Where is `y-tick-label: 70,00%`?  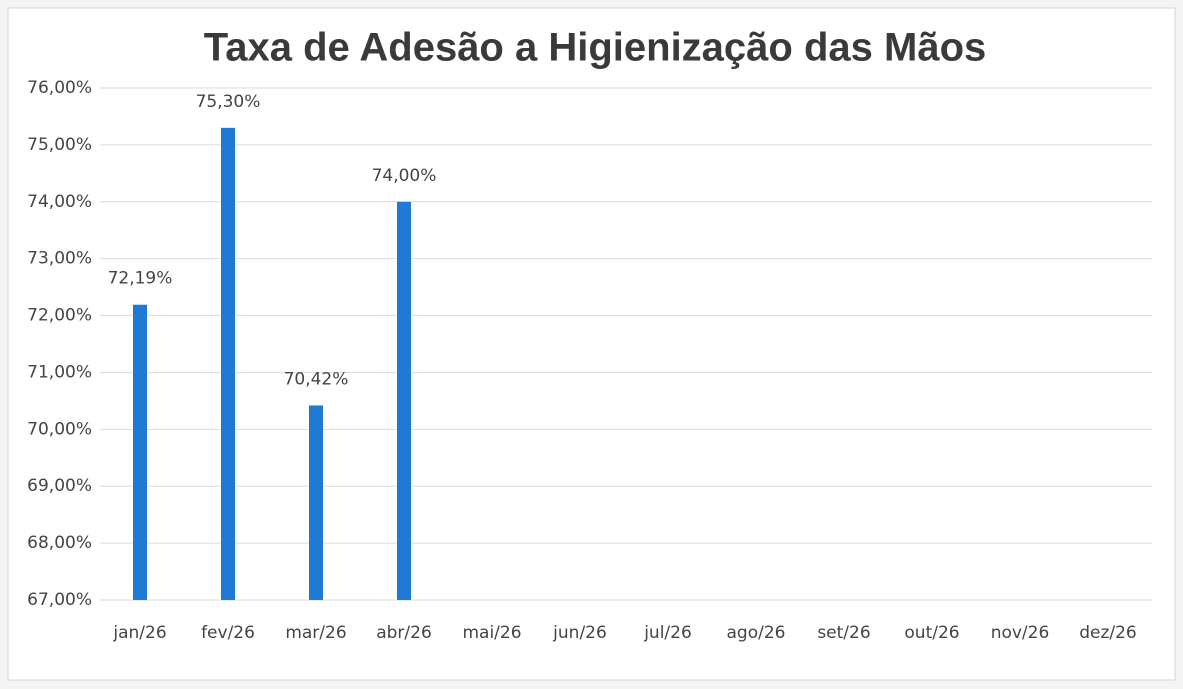 y-tick-label: 70,00% is located at coordinates (59, 429).